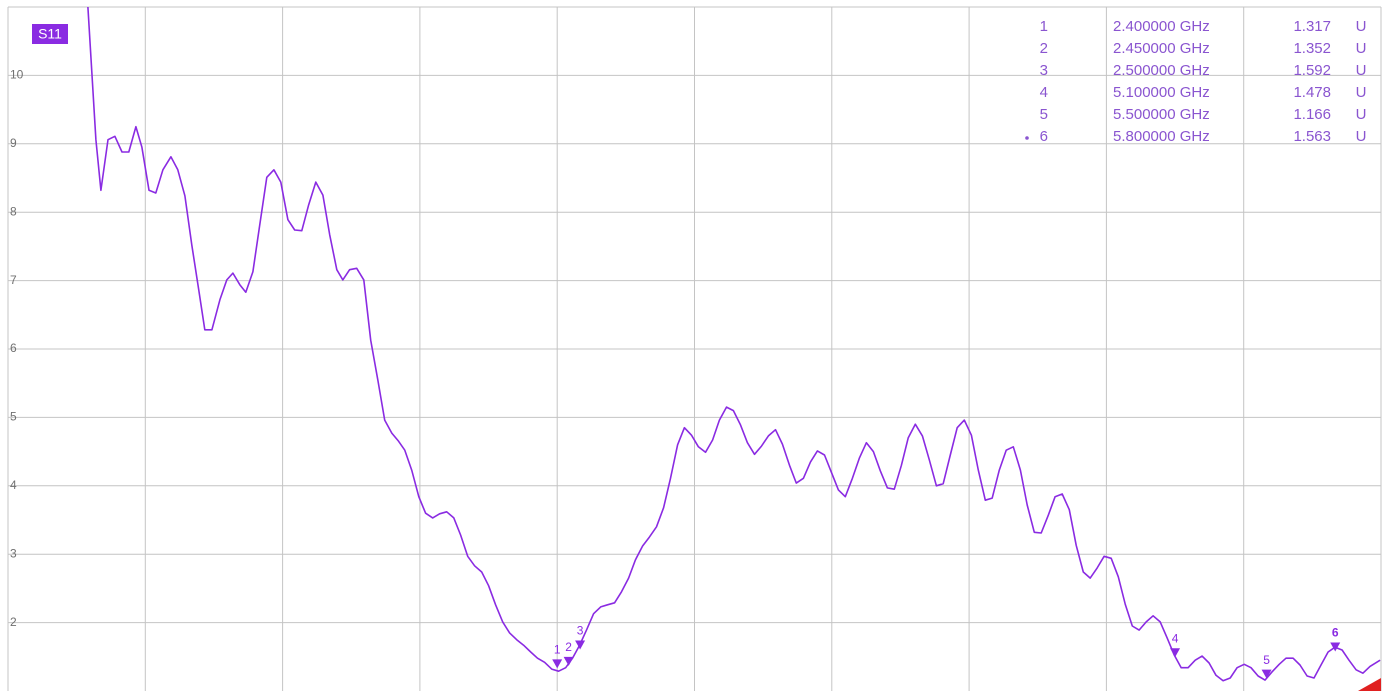 The image size is (1391, 691). I want to click on y-tick-label: 3, so click(13, 553).